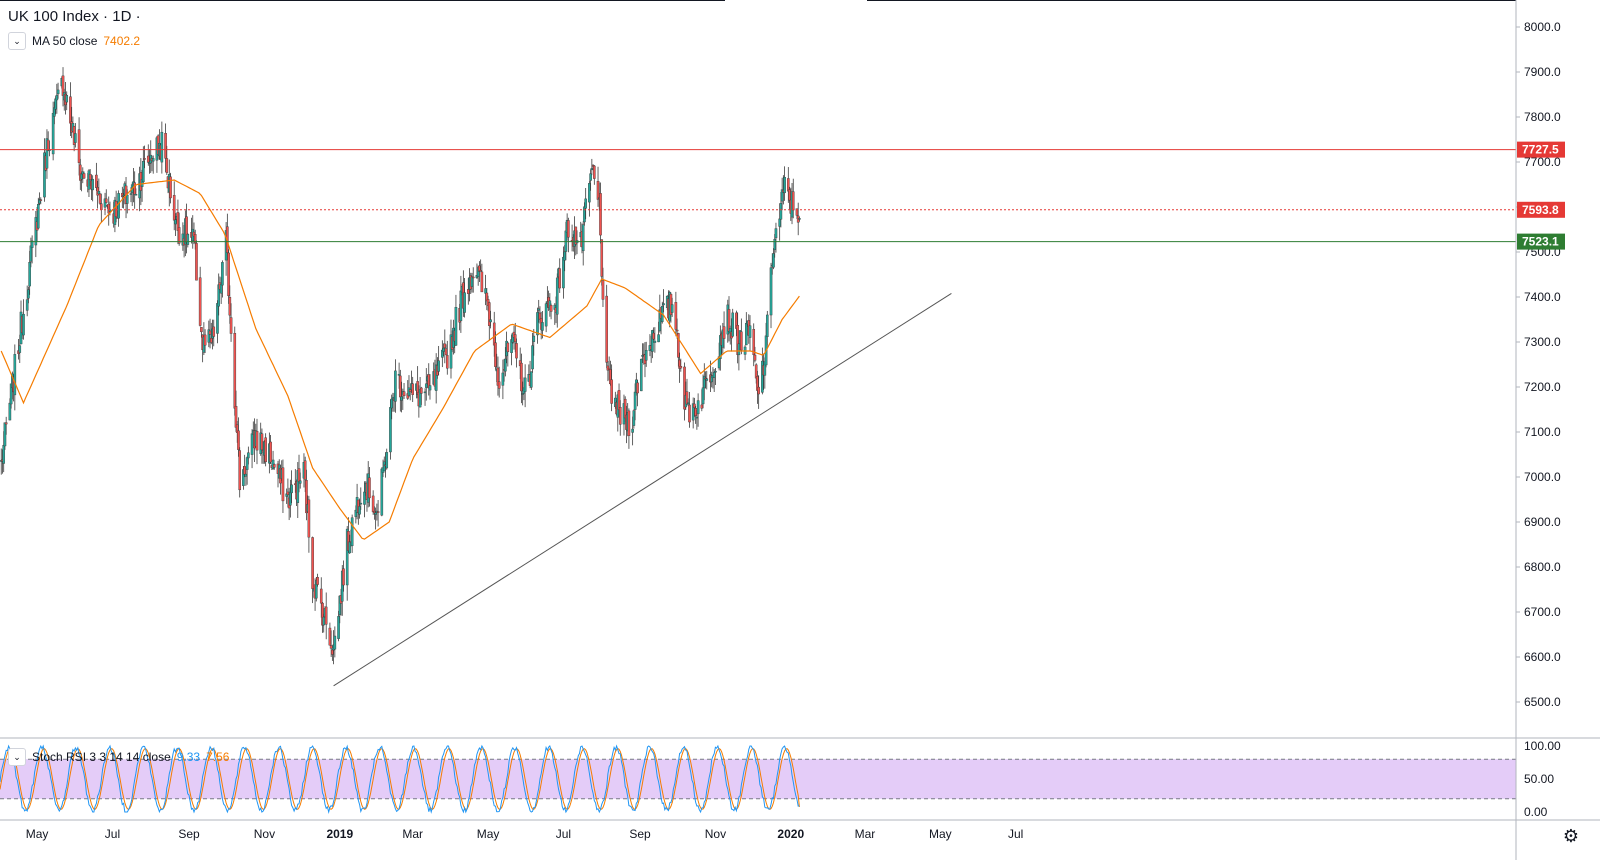 The image size is (1600, 860). Describe the element at coordinates (339, 834) in the screenshot. I see `time-tick-label: 2019` at that location.